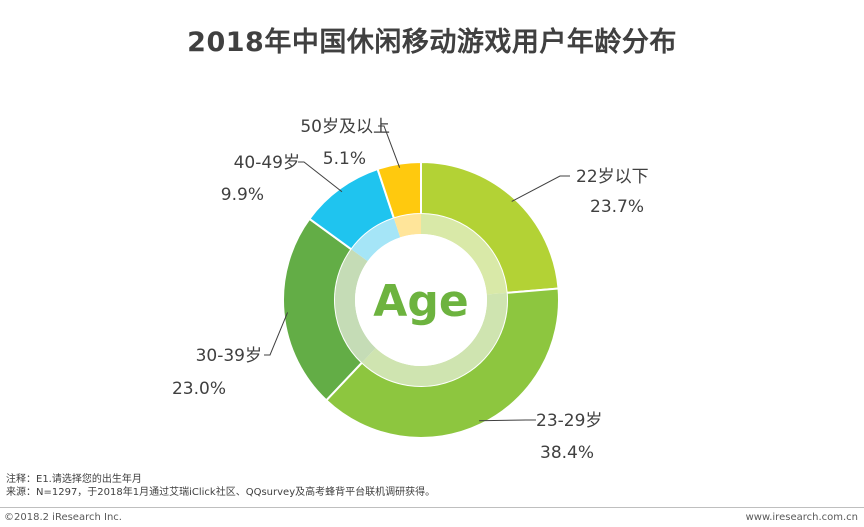 This screenshot has width=864, height=527. Describe the element at coordinates (345, 127) in the screenshot. I see `slice-label-4: 50岁及以上` at that location.